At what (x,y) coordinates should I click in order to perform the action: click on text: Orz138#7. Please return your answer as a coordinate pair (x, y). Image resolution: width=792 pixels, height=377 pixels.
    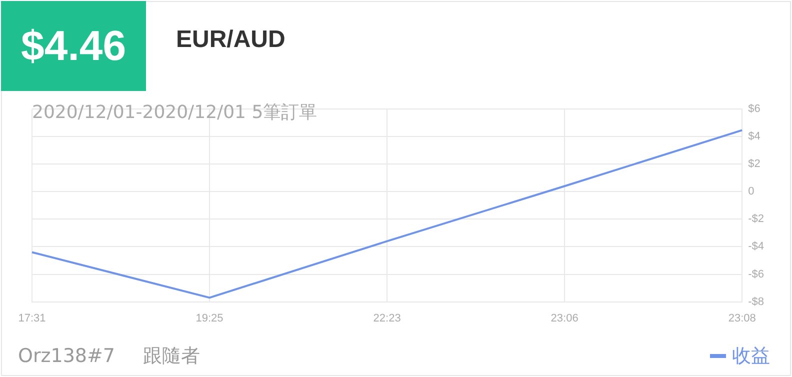
    Looking at the image, I should click on (67, 356).